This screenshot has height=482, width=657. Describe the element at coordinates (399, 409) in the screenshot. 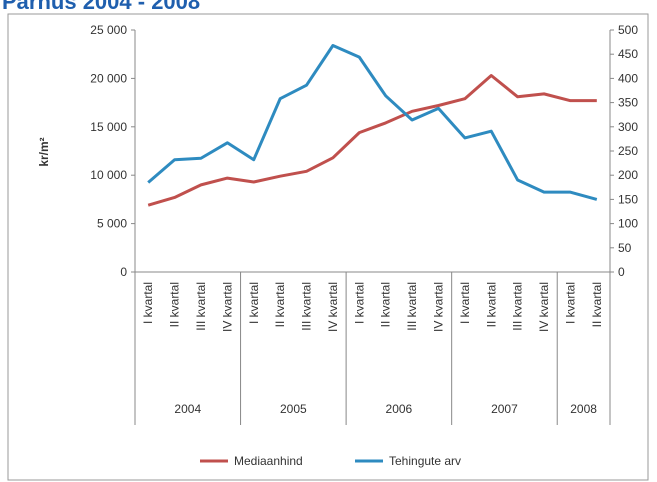

I see `group-label: 2006` at that location.